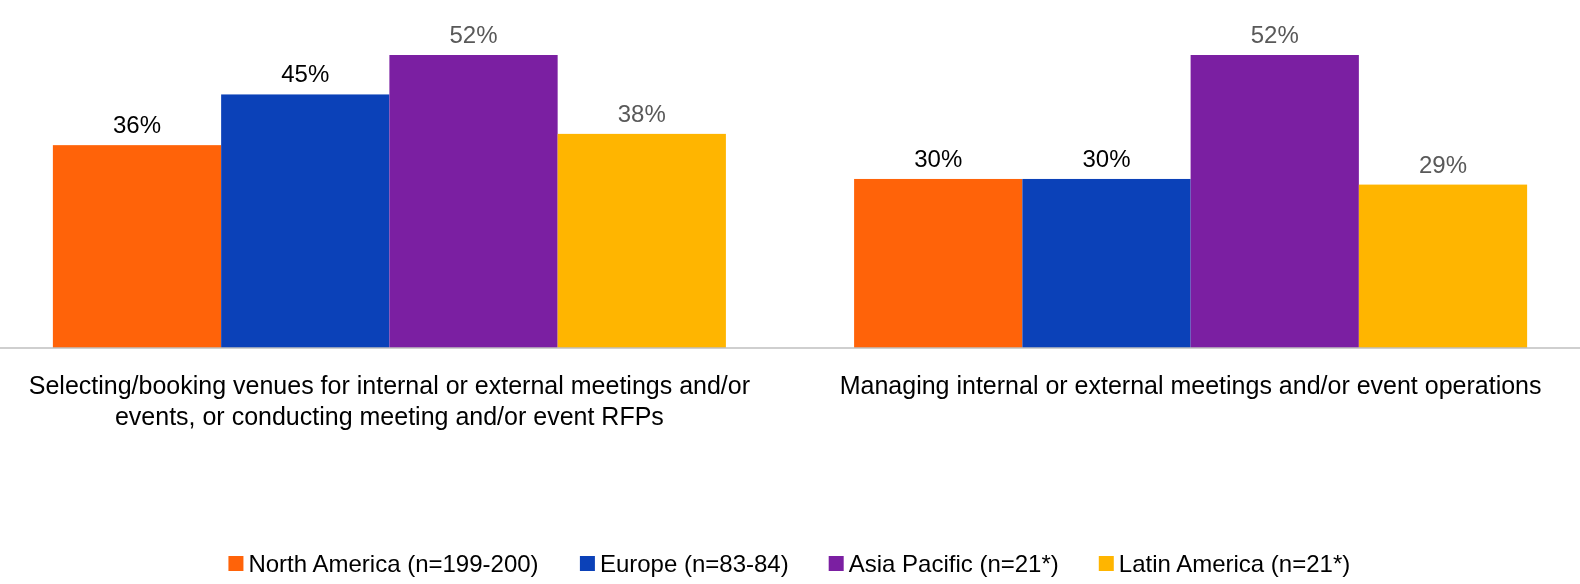  What do you see at coordinates (1443, 164) in the screenshot?
I see `data-label: 29%` at bounding box center [1443, 164].